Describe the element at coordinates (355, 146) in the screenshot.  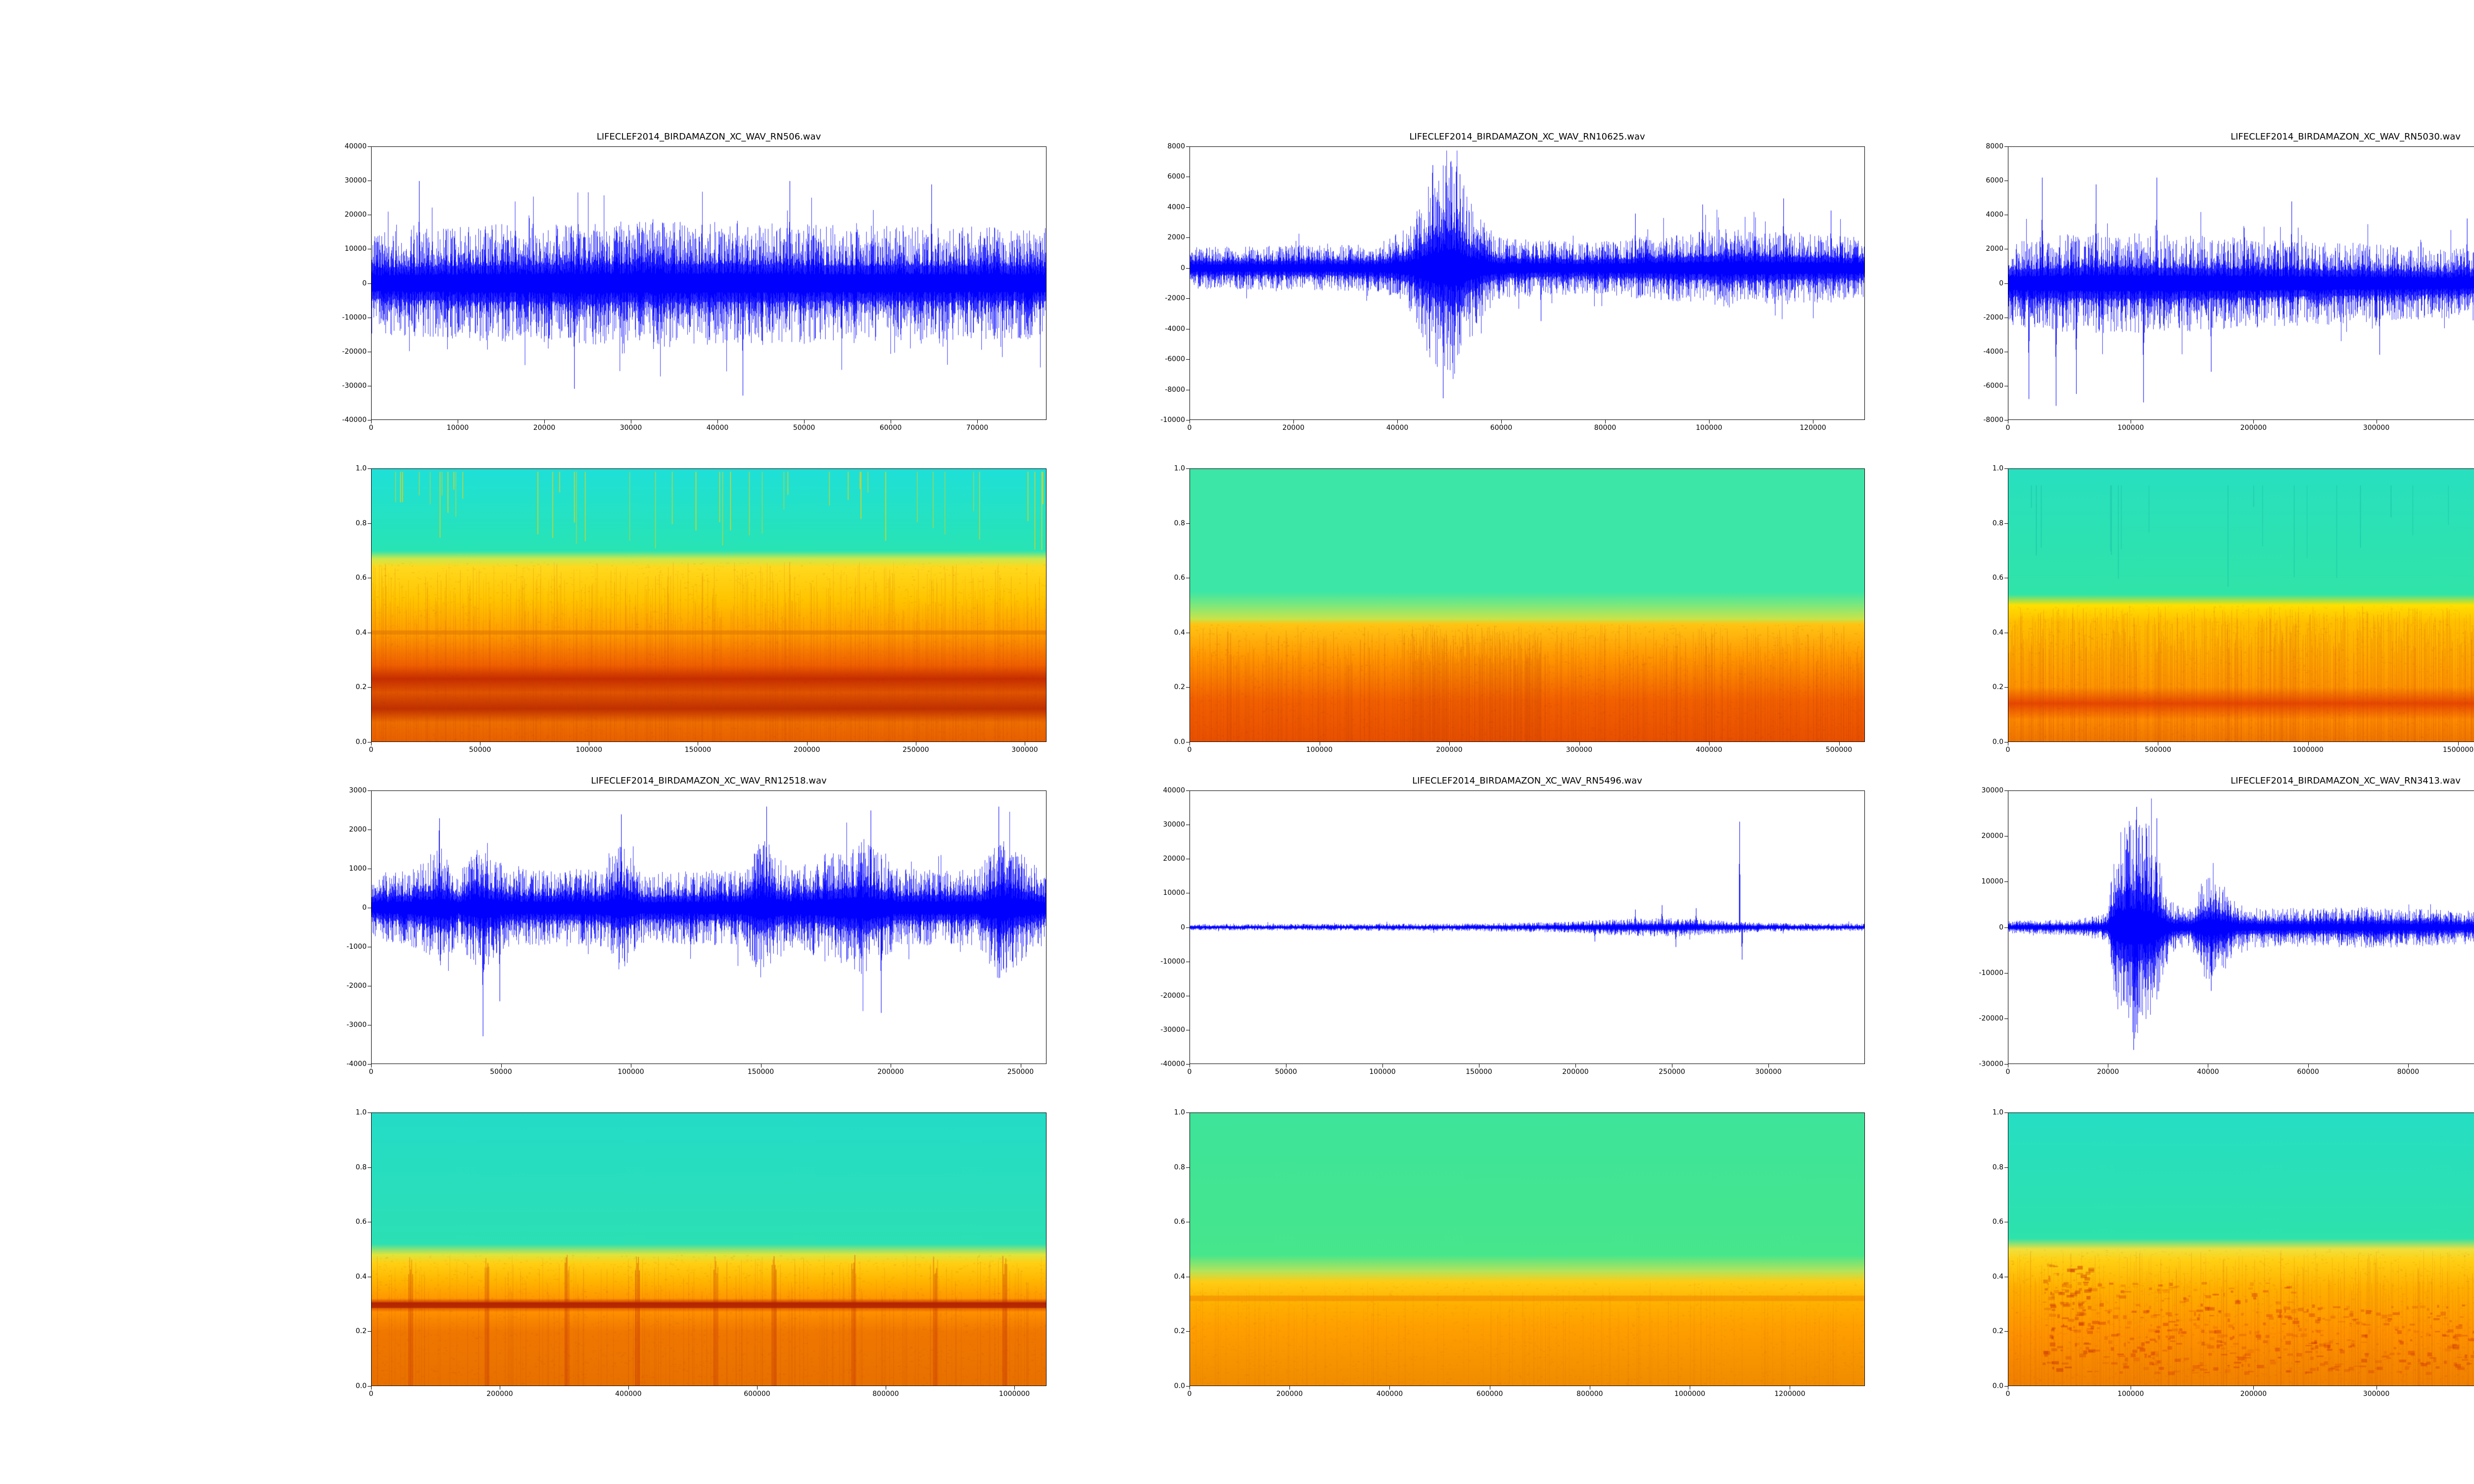
I see `y-tick-label: 40000` at that location.